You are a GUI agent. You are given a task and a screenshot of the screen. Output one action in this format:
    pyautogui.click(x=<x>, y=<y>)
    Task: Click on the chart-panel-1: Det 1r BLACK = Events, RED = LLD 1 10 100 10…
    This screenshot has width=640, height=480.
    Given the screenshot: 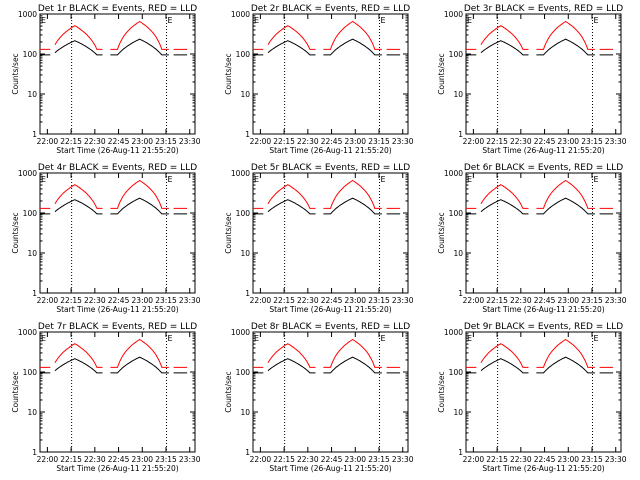 What is the action you would take?
    pyautogui.click(x=106, y=79)
    